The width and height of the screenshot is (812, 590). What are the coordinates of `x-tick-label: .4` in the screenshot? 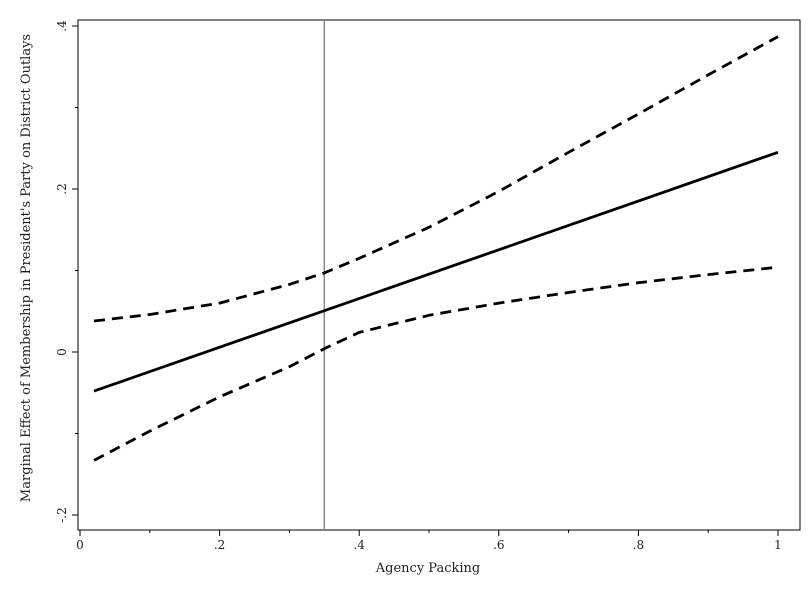 It's located at (359, 545).